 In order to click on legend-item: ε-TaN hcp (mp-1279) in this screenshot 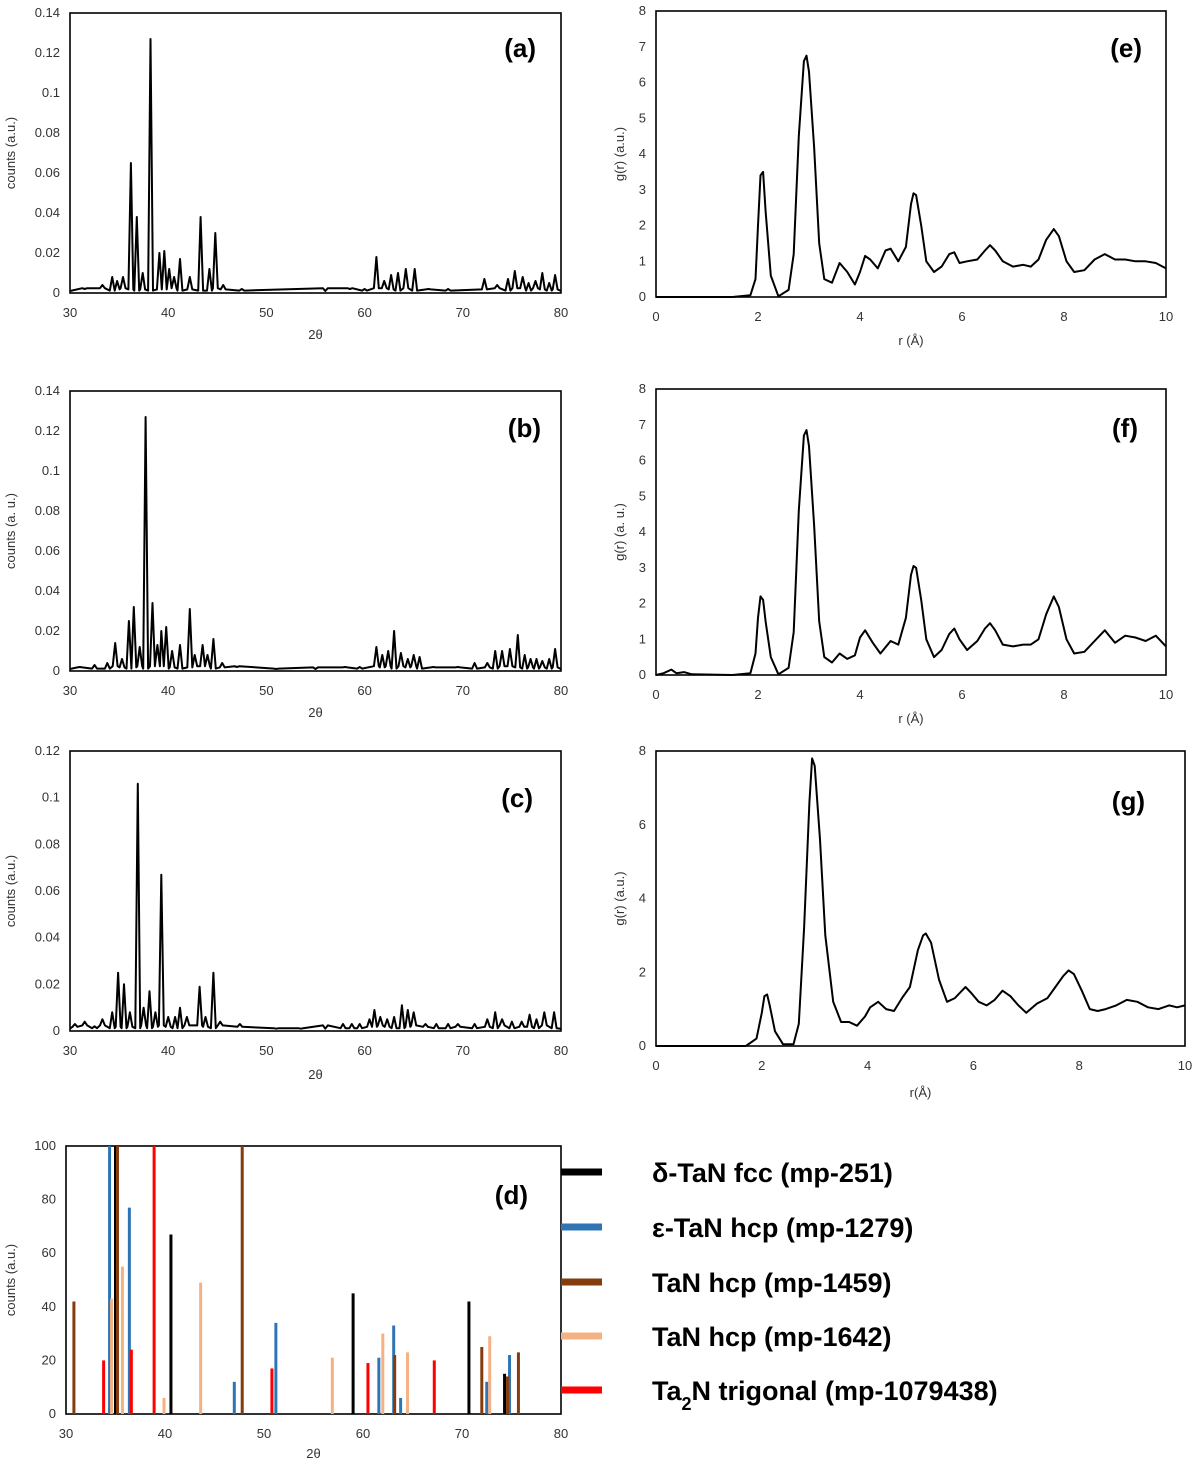, I will do `click(737, 1228)`.